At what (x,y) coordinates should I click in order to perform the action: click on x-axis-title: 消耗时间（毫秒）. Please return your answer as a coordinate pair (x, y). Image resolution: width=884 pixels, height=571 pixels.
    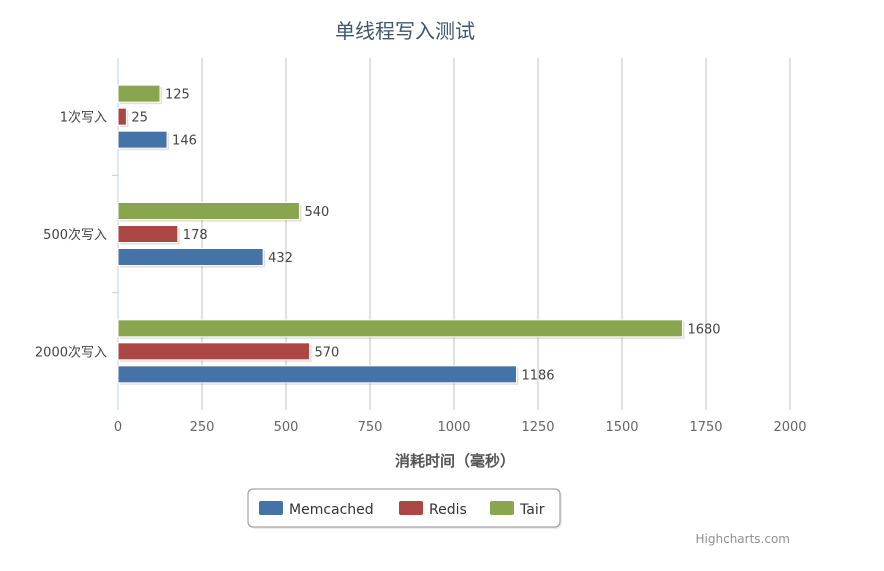
    Looking at the image, I should click on (455, 461).